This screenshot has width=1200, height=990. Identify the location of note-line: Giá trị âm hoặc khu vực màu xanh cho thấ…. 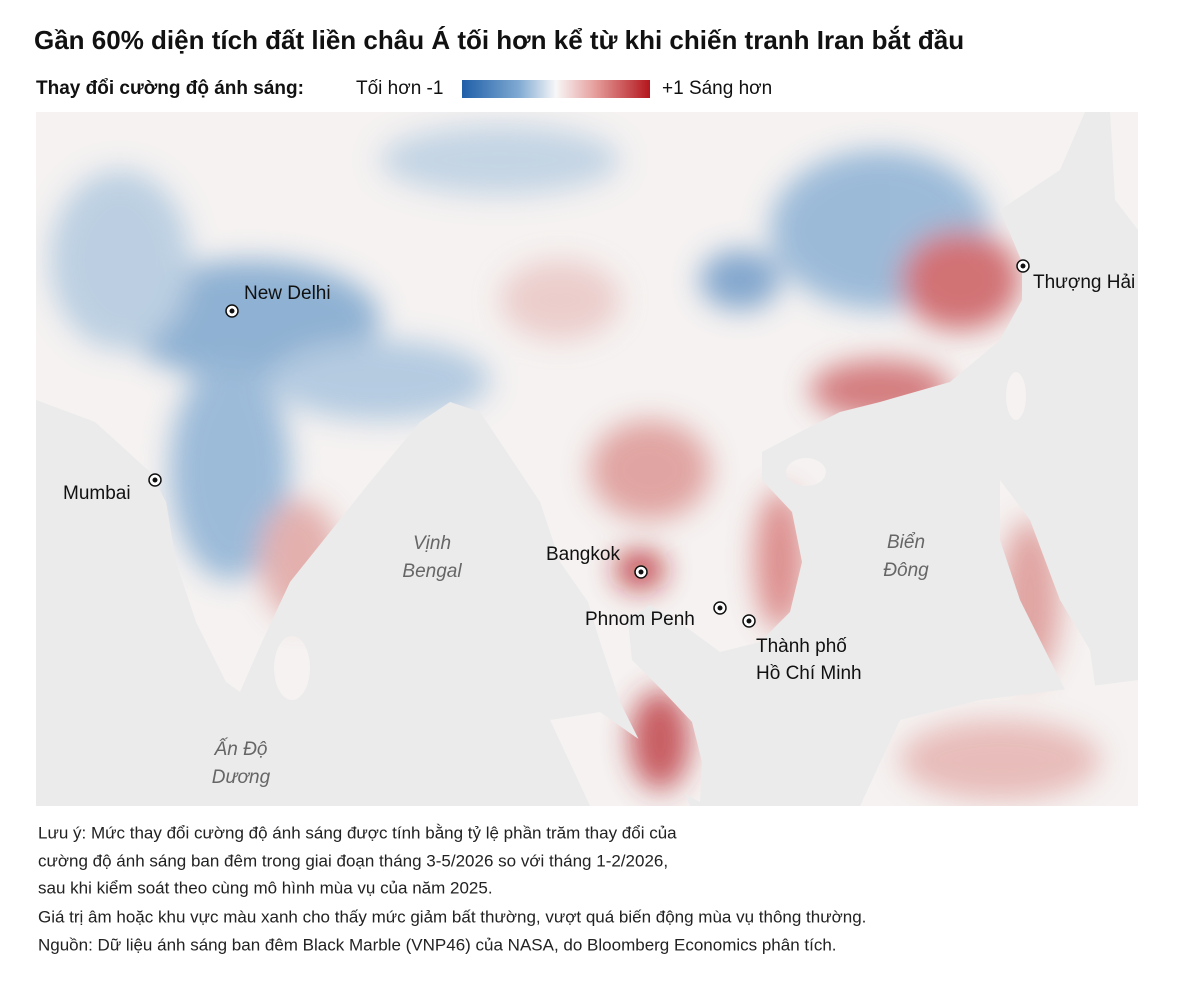
(452, 916).